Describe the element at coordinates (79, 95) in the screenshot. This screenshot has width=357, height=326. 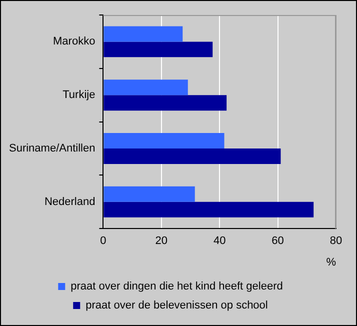
I see `y-tick-label: Turkije` at that location.